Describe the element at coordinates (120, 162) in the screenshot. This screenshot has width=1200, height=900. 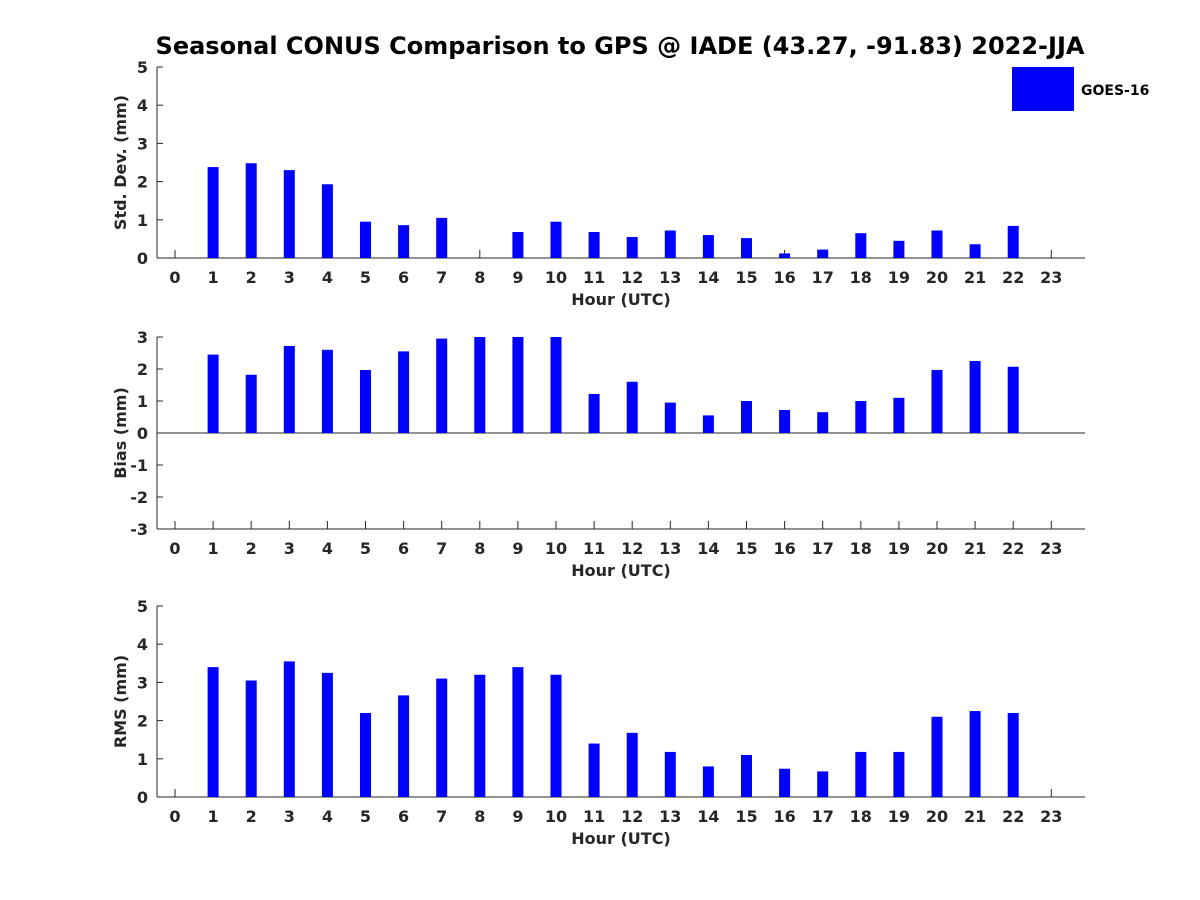
I see `y-axis-label: Std. Dev. (mm)` at that location.